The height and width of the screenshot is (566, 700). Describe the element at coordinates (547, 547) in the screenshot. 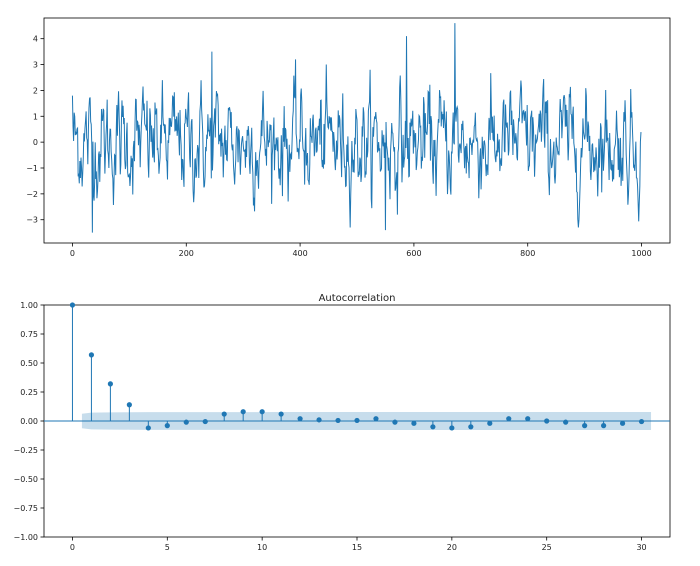

I see `x-tick-label: 25` at that location.